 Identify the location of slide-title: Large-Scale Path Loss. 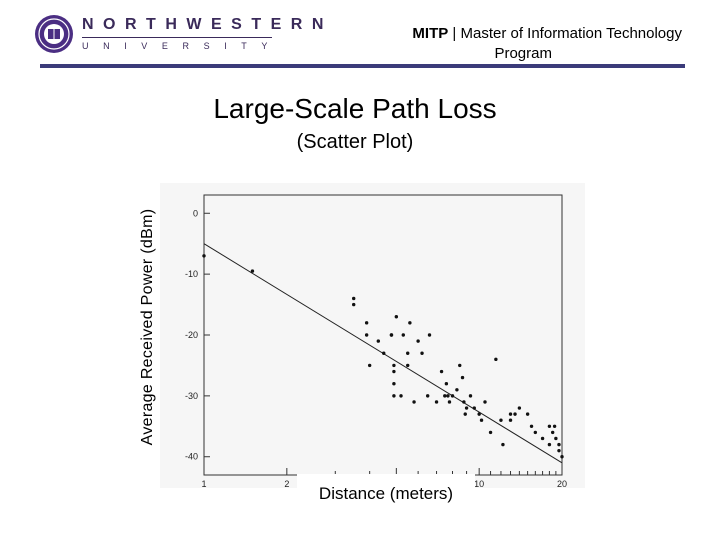
(355, 108).